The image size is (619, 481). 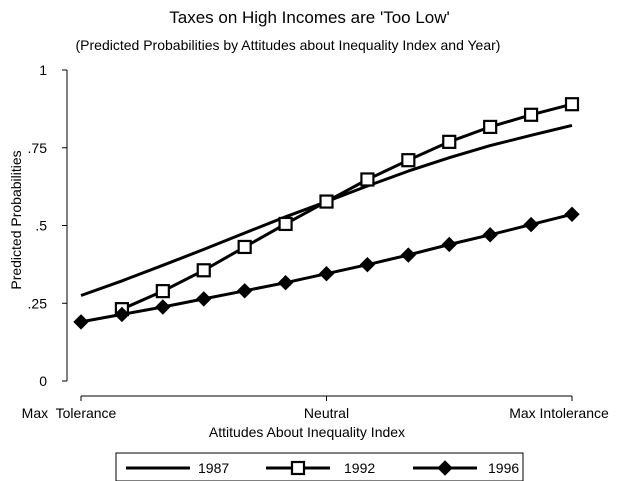 What do you see at coordinates (559, 413) in the screenshot?
I see `x-tick-label: Max Intolerance` at bounding box center [559, 413].